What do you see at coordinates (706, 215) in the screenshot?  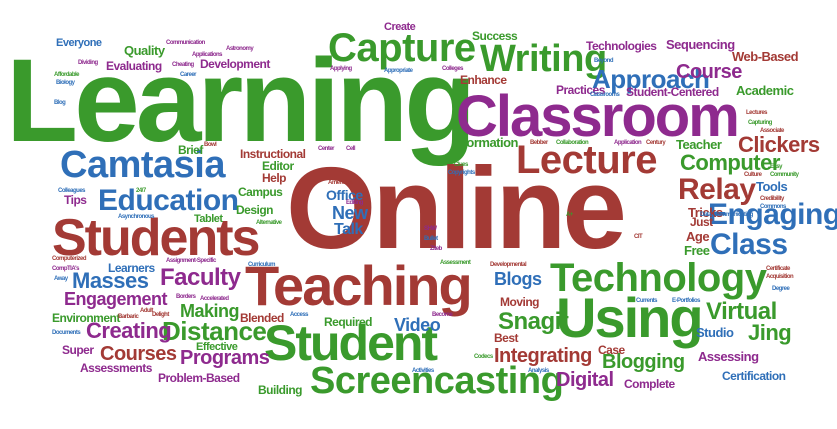 I see `word-data: Data` at bounding box center [706, 215].